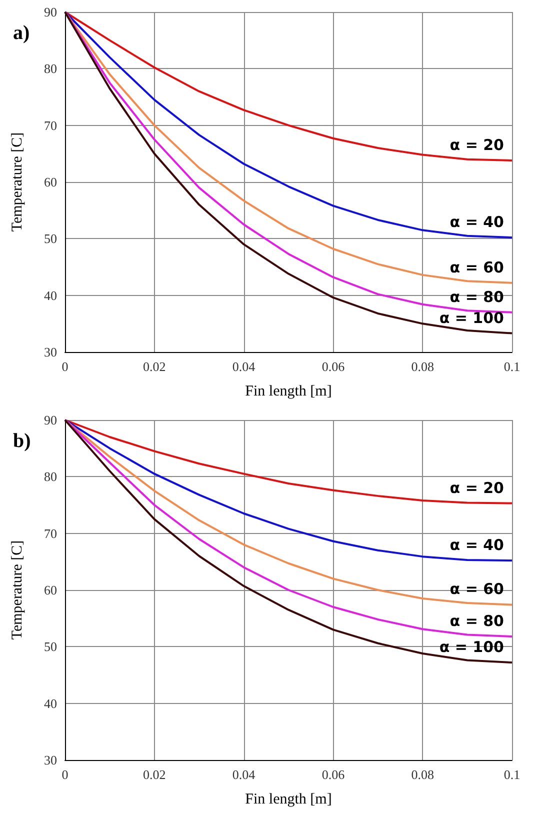  What do you see at coordinates (21, 33) in the screenshot?
I see `text: a)` at bounding box center [21, 33].